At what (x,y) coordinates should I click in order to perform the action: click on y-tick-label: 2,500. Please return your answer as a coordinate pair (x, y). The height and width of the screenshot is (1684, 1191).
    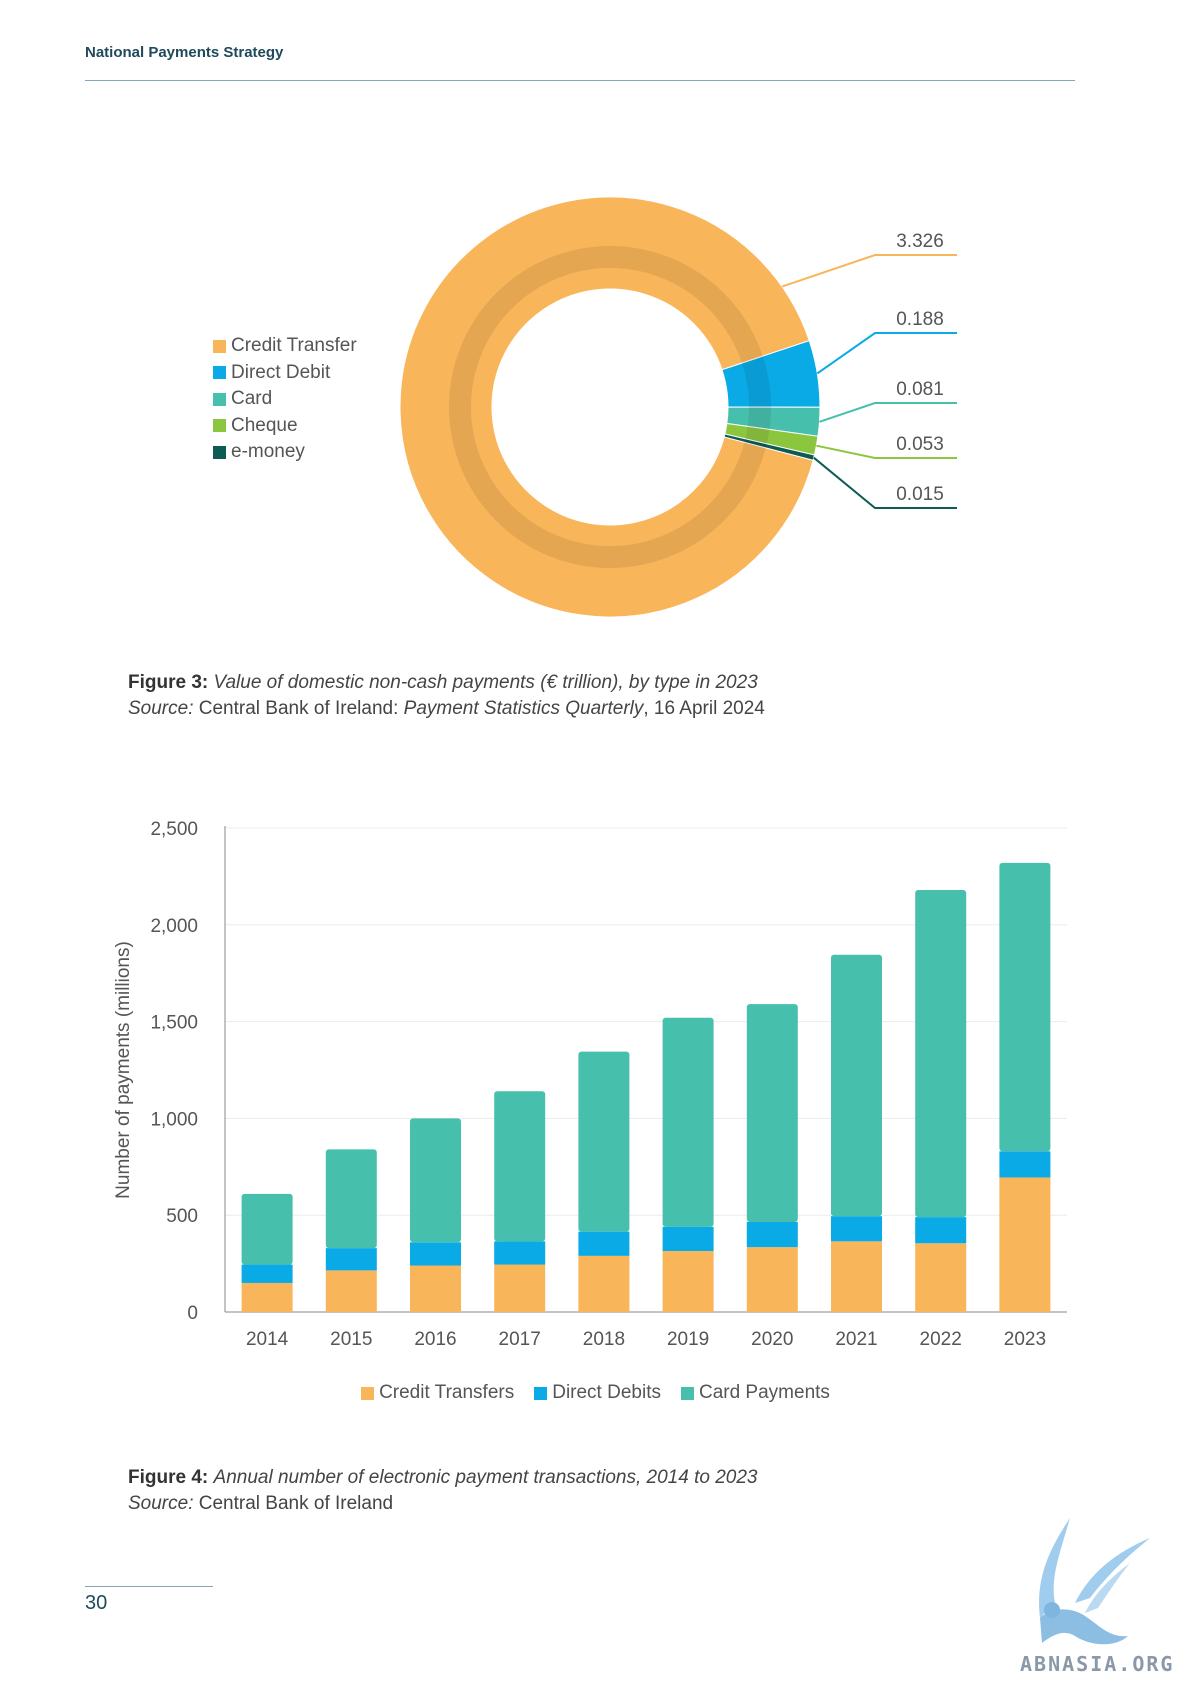
    Looking at the image, I should click on (174, 829).